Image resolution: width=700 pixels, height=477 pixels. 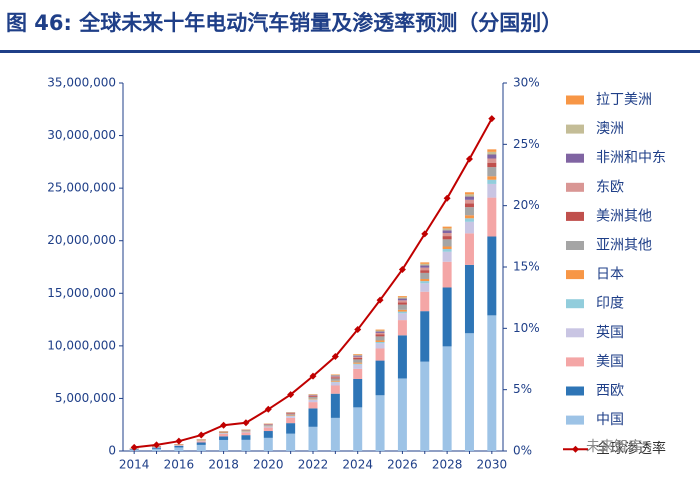 What do you see at coordinates (575, 449) in the screenshot?
I see `legend-line-marker` at bounding box center [575, 449].